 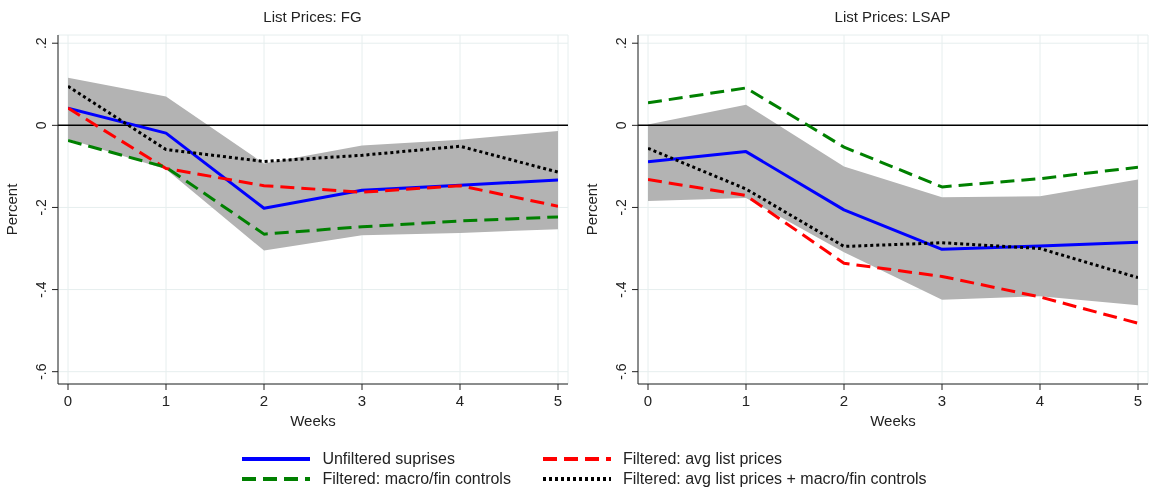 I want to click on chart-title: List Prices: FG, so click(x=312, y=16).